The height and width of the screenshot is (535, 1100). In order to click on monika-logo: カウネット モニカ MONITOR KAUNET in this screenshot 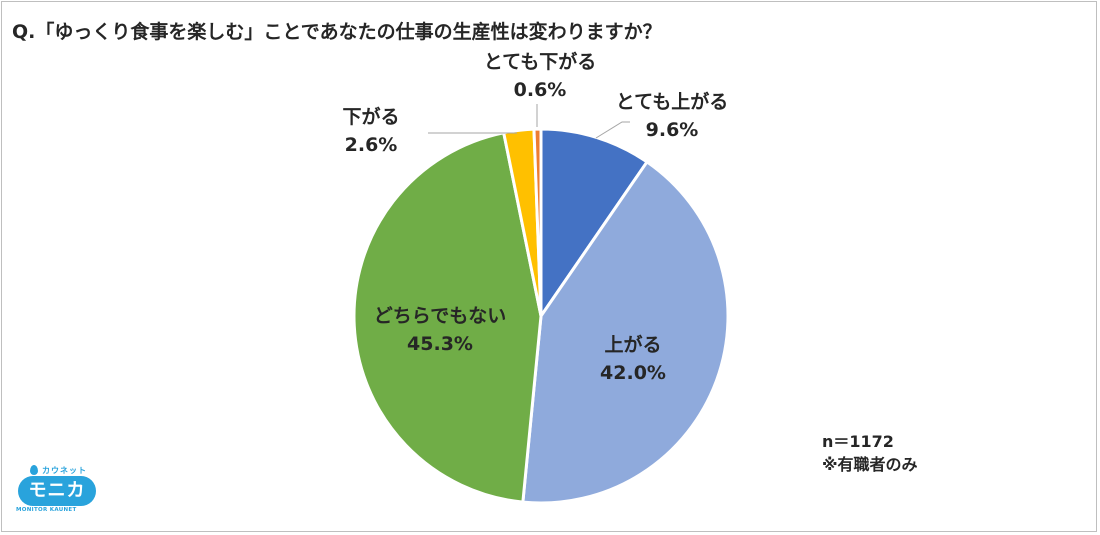, I will do `click(58, 491)`.